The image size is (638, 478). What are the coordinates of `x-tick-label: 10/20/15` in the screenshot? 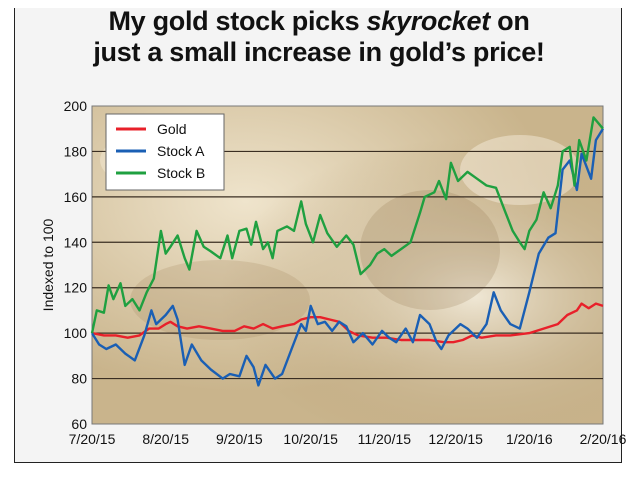 It's located at (310, 439).